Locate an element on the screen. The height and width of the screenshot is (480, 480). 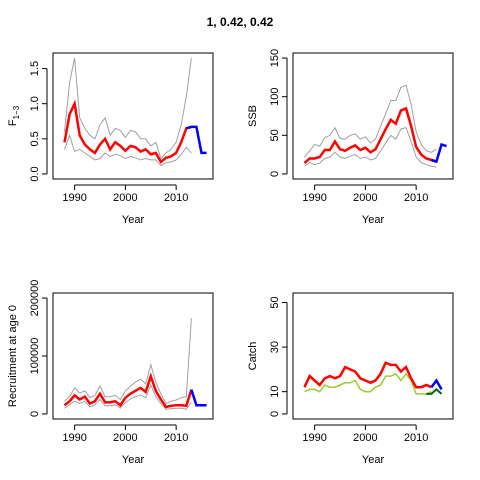
f-upper-bound-line is located at coordinates (128, 108).